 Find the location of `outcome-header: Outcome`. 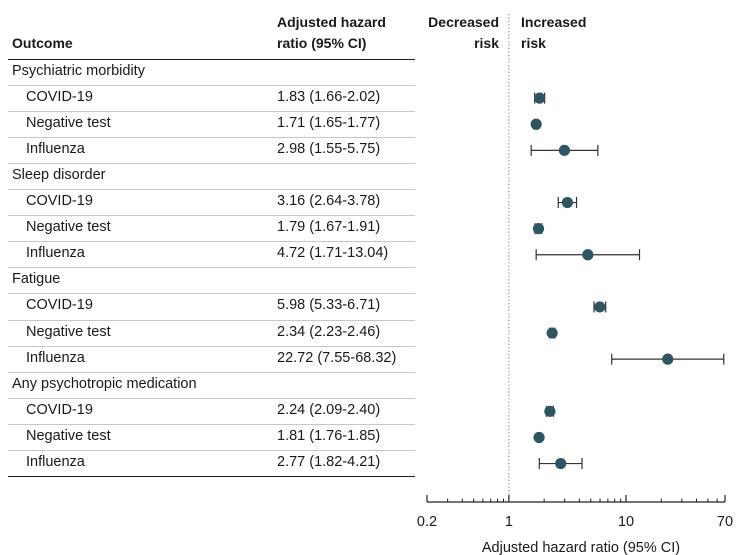

outcome-header: Outcome is located at coordinates (42, 43).